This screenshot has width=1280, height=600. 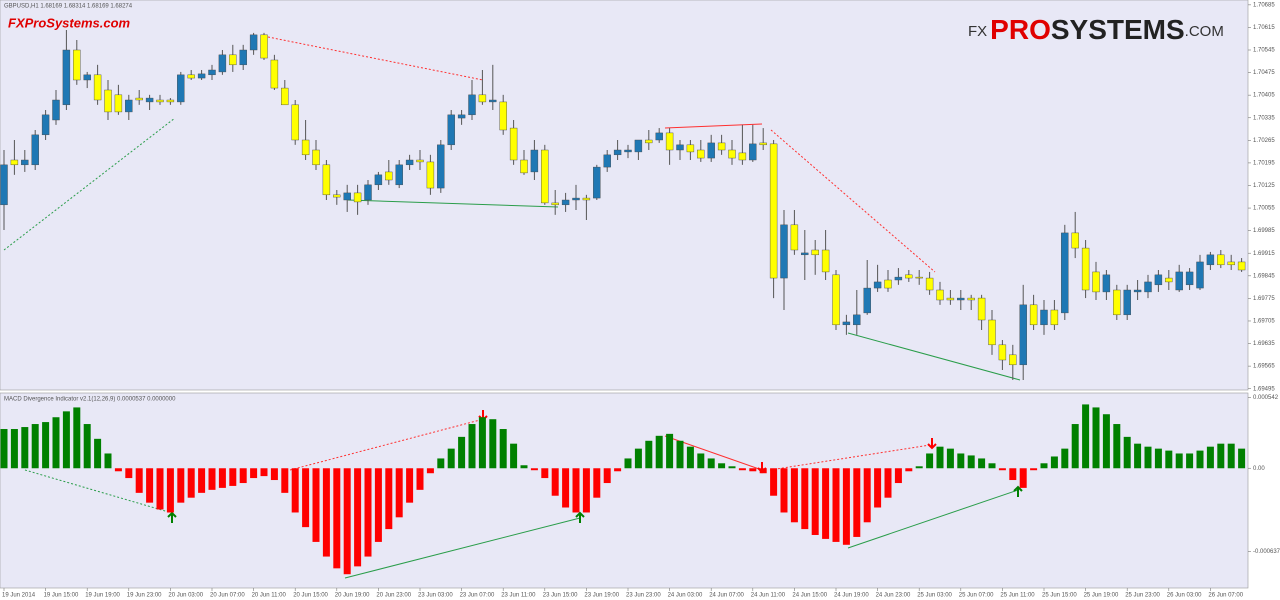 I want to click on y-tick-label: 1.70685, so click(x=1264, y=5).